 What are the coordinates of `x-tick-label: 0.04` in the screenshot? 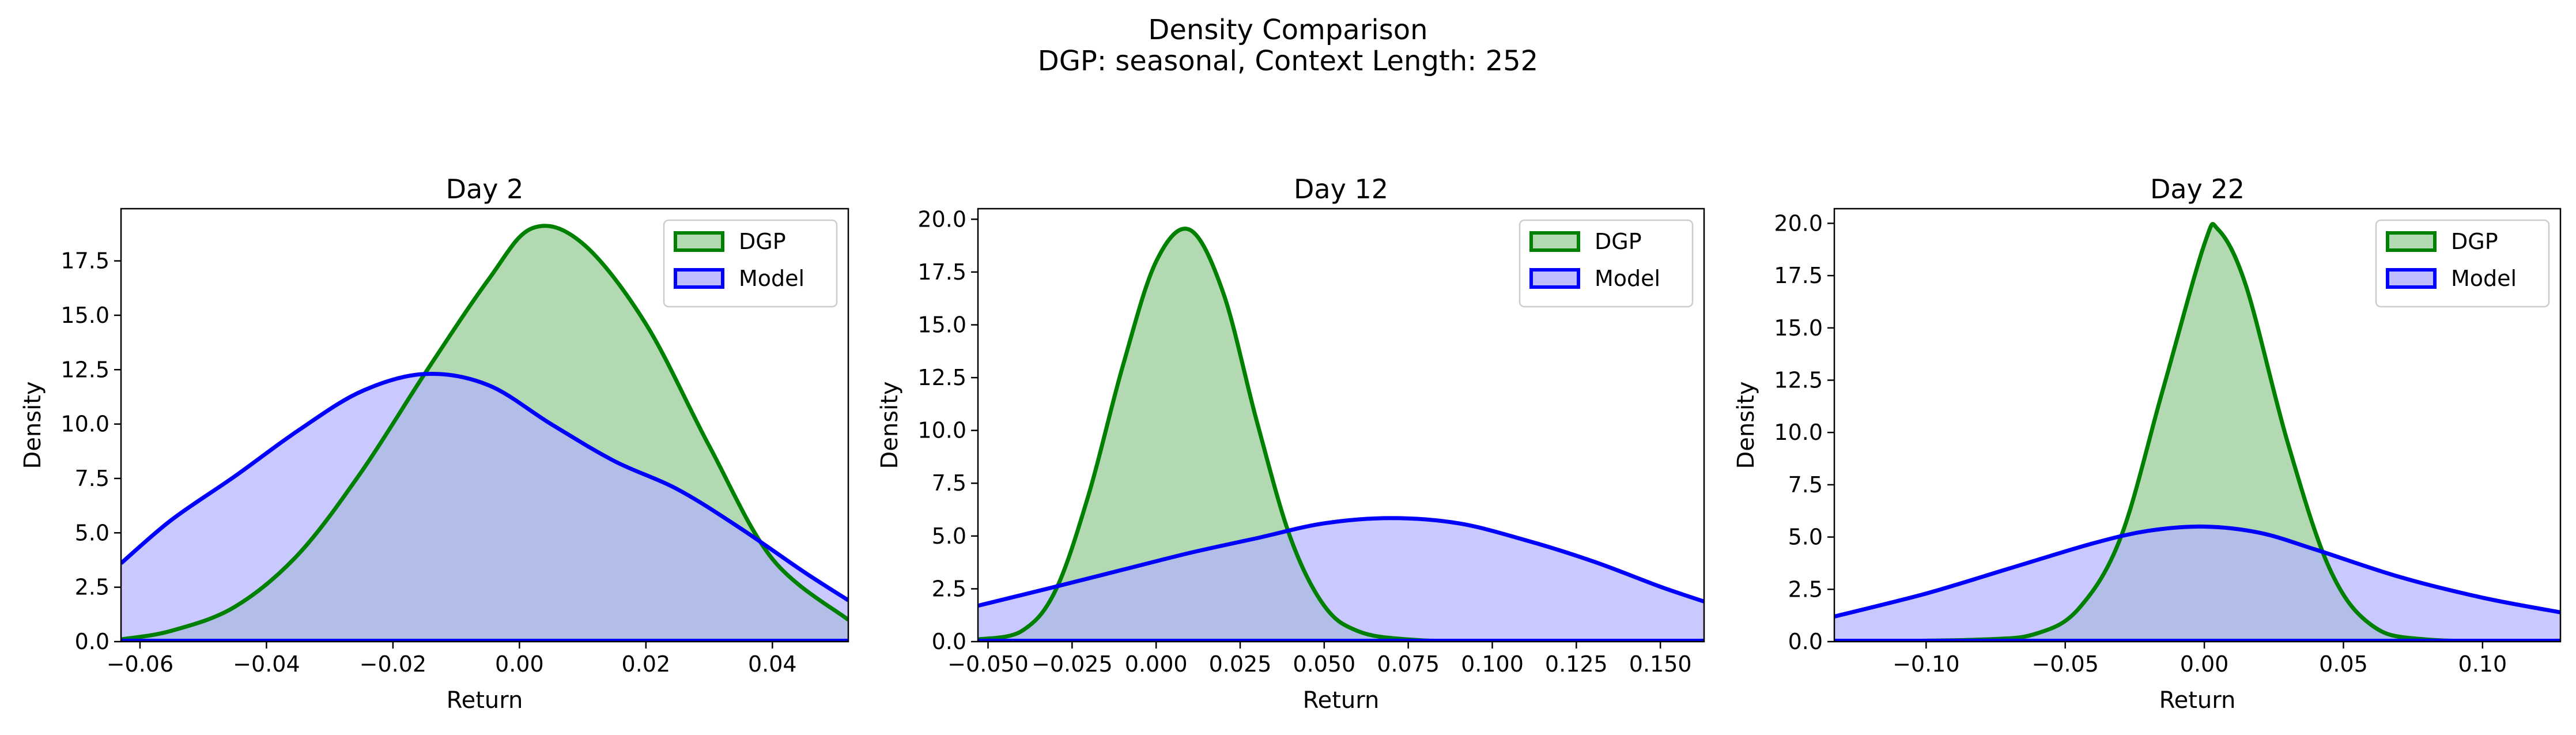 It's located at (773, 664).